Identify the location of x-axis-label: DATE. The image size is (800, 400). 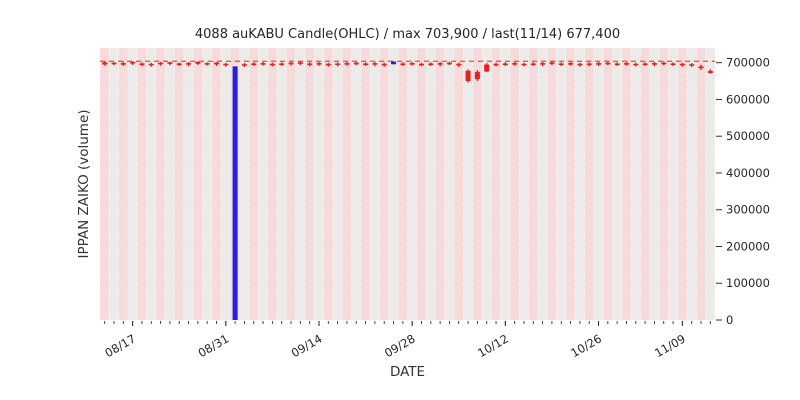
(407, 372).